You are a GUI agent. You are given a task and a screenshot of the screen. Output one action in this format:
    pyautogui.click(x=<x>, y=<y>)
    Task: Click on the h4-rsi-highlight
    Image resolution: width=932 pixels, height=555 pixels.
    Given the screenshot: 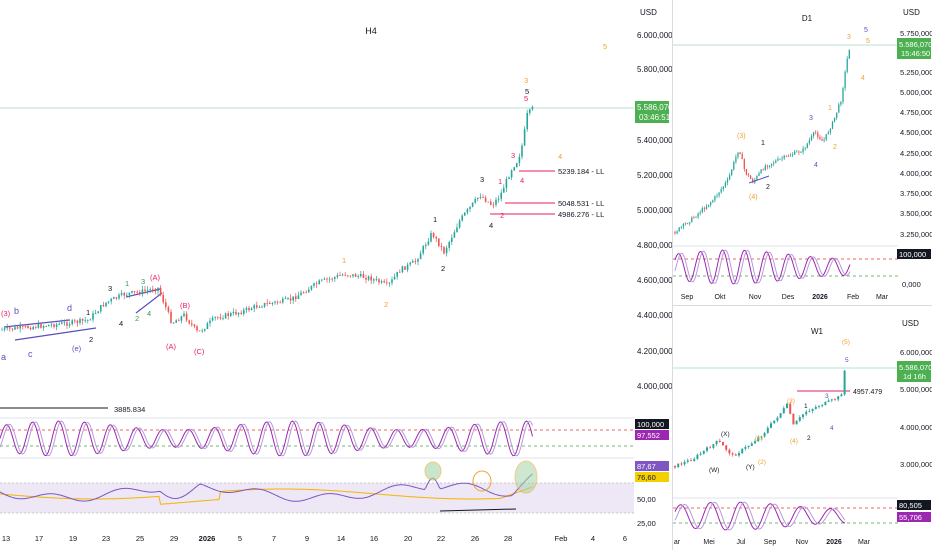 What is the action you would take?
    pyautogui.click(x=482, y=481)
    